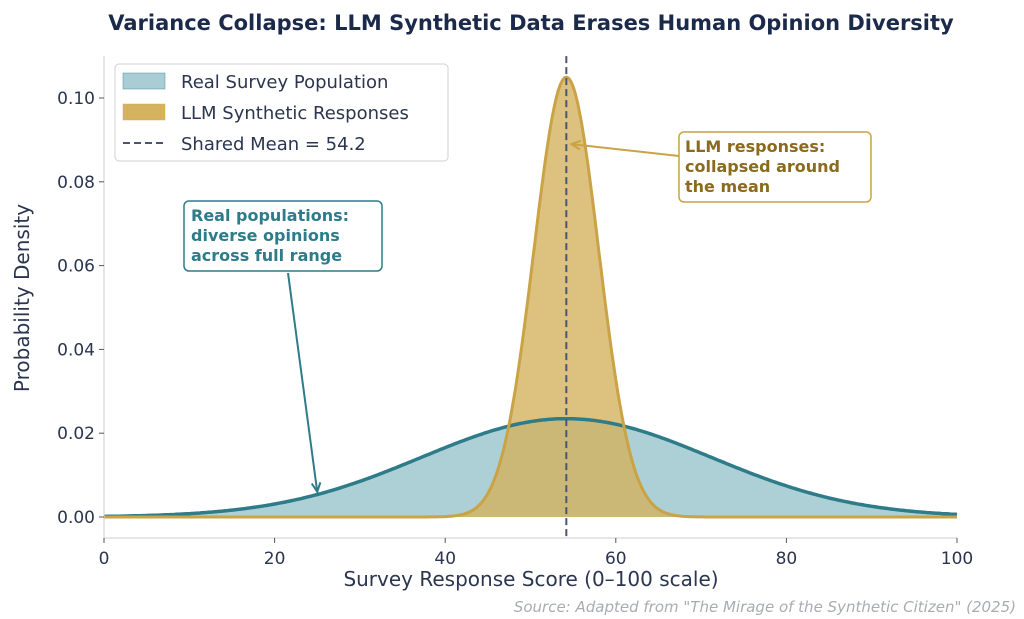 This screenshot has width=1024, height=619. What do you see at coordinates (104, 559) in the screenshot?
I see `x-tick-label: 0` at bounding box center [104, 559].